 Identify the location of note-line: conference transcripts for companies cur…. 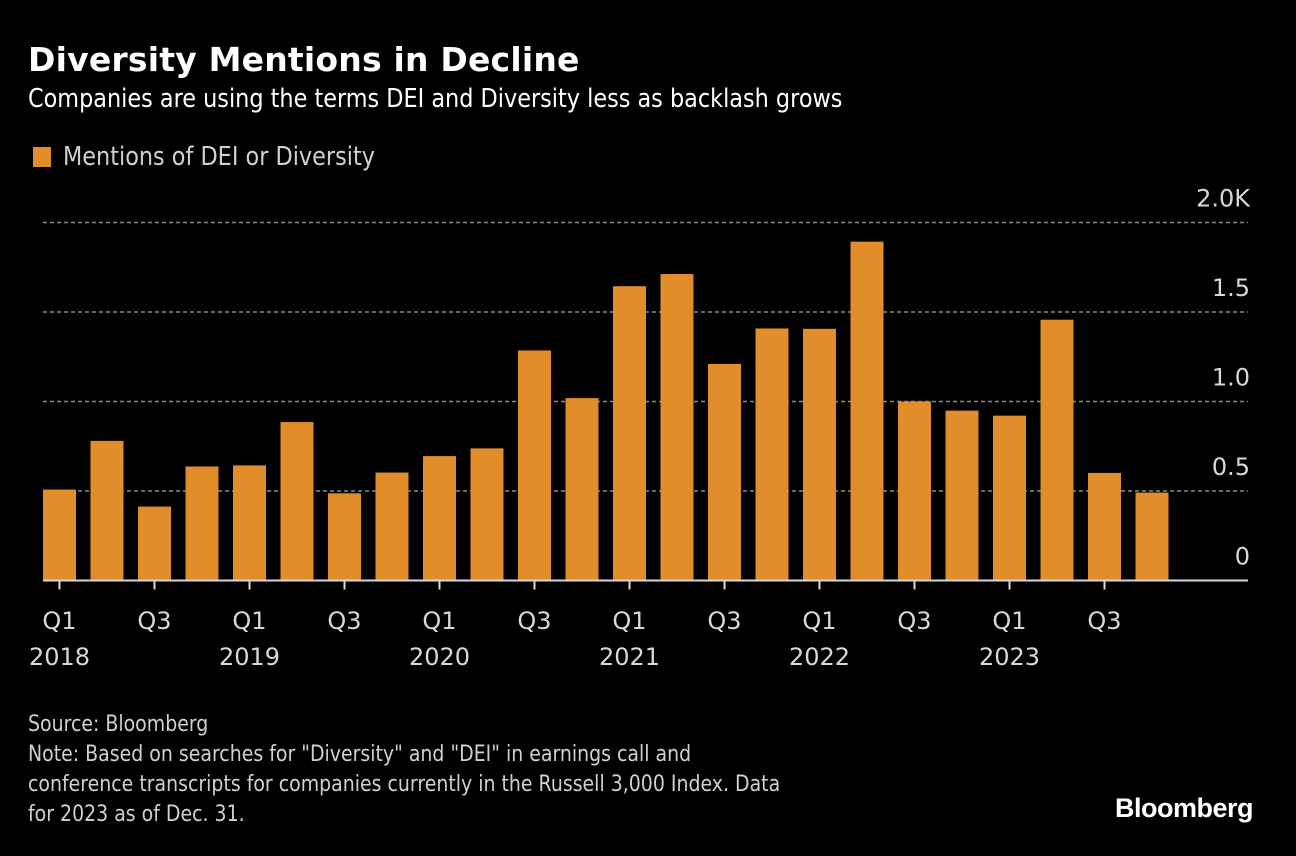
(404, 784).